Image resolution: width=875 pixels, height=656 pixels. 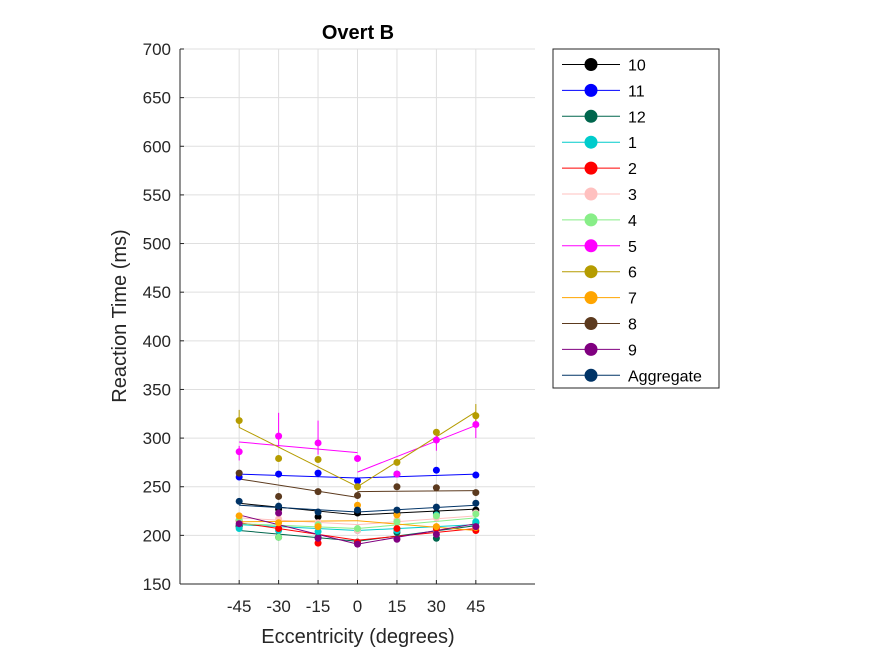 What do you see at coordinates (637, 66) in the screenshot?
I see `legend-label: 10` at bounding box center [637, 66].